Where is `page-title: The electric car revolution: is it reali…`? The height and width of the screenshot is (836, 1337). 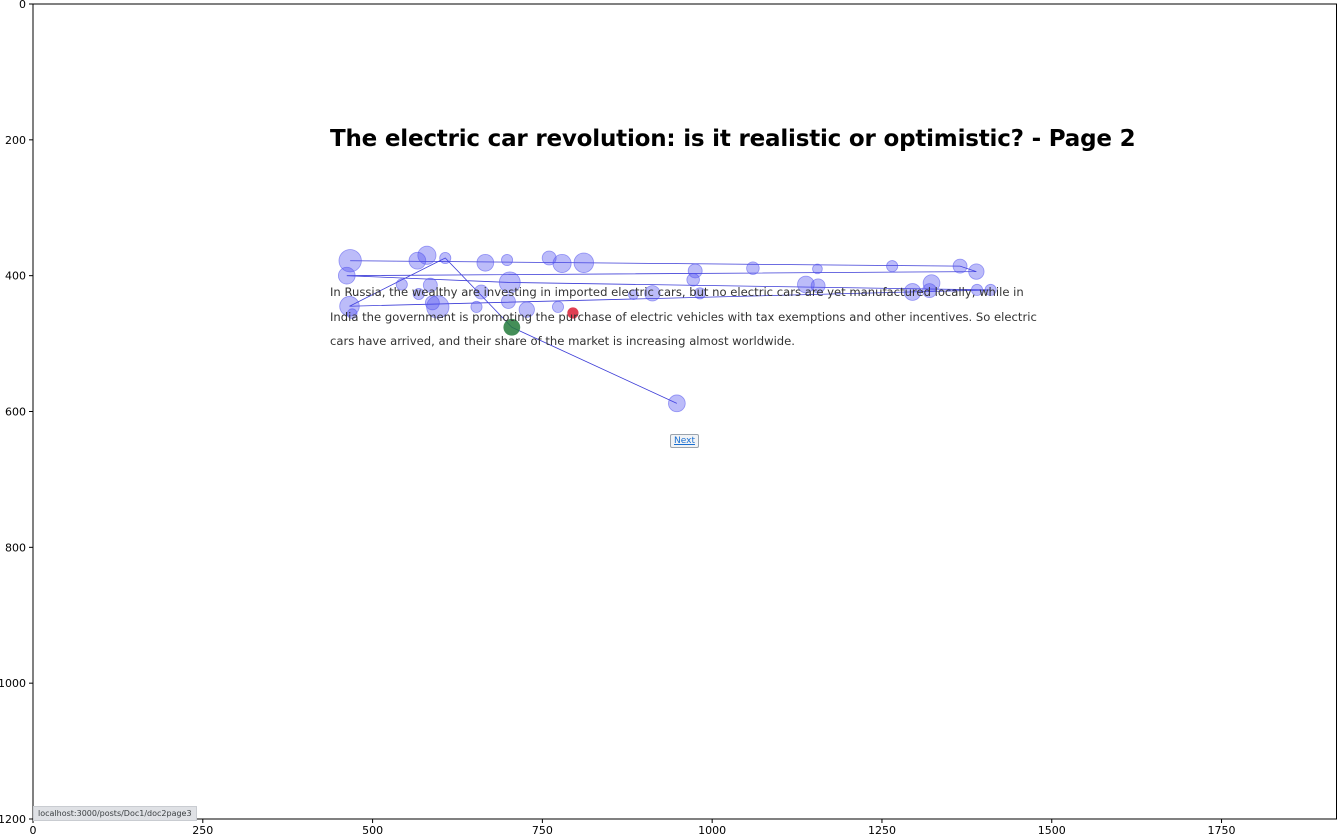 page-title: The electric car revolution: is it reali… is located at coordinates (733, 139).